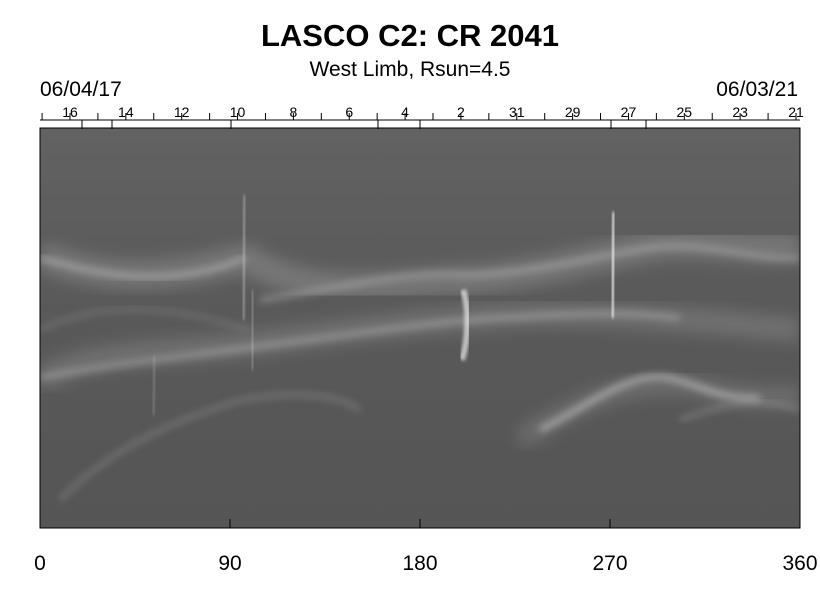 This screenshot has width=820, height=600. I want to click on top-day-label: 27, so click(629, 112).